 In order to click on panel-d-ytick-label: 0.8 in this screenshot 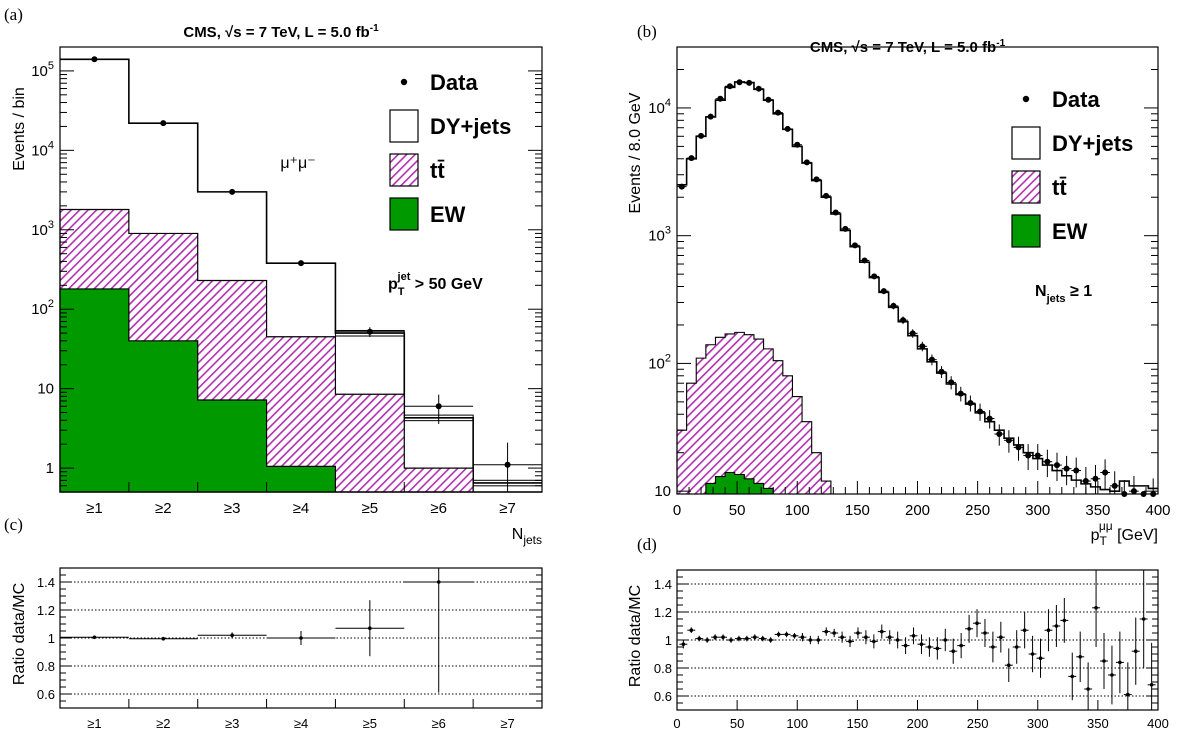, I will do `click(663, 668)`.